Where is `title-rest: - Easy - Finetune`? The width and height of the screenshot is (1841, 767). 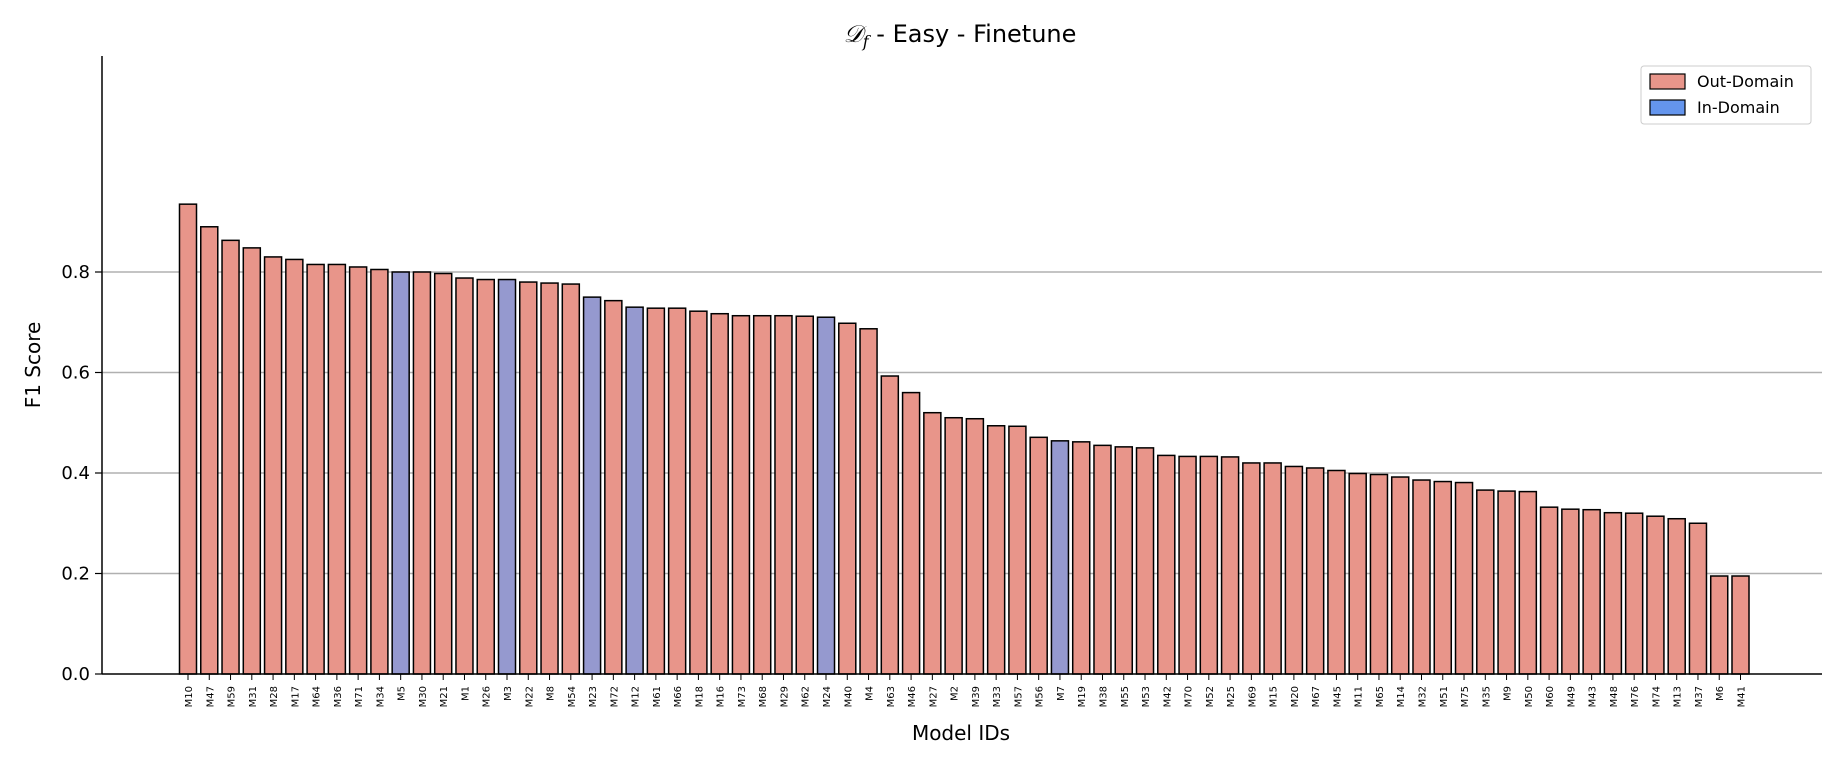 title-rest: - Easy - Finetune is located at coordinates (973, 34).